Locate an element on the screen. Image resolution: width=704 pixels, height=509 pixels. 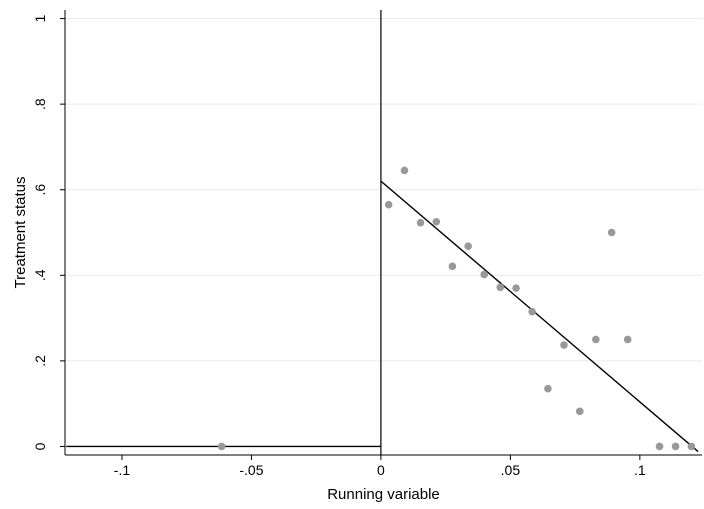
y-tick-label-5: 1 is located at coordinates (40, 18).